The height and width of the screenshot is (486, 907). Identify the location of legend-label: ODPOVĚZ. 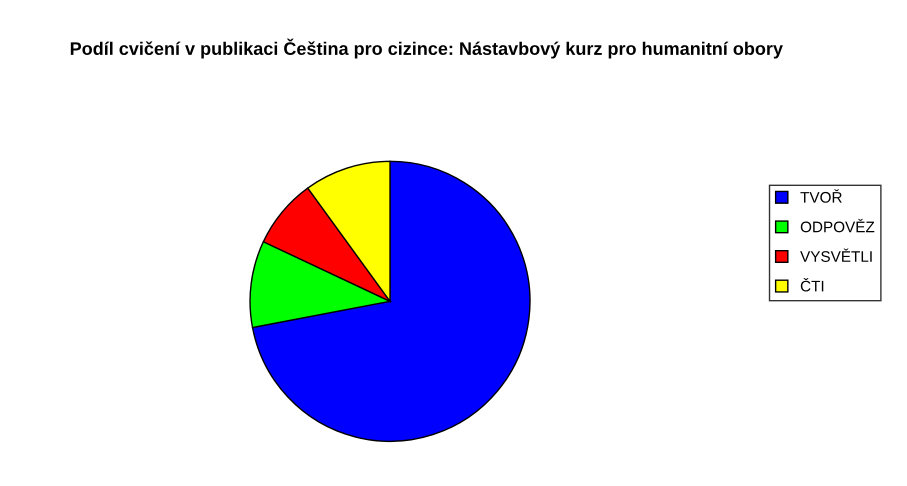
(837, 225).